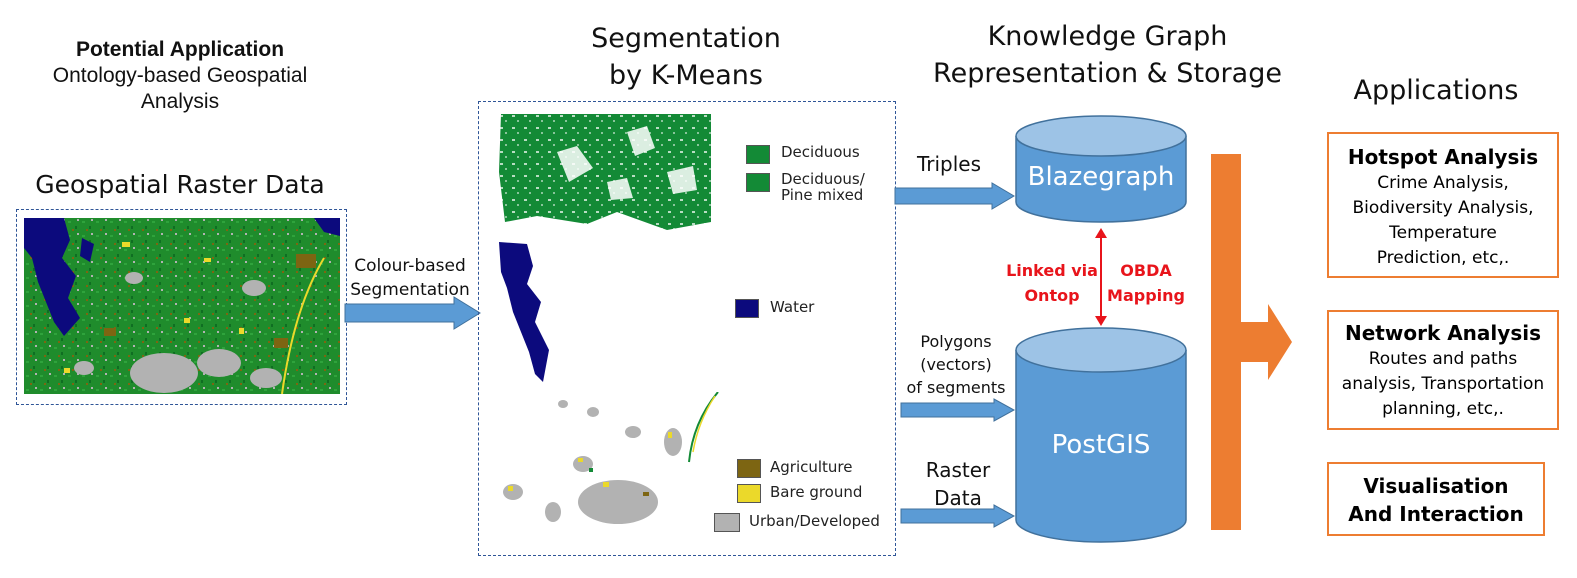 The image size is (1577, 578). Describe the element at coordinates (1101, 445) in the screenshot. I see `postgis-label: PostGIS` at that location.